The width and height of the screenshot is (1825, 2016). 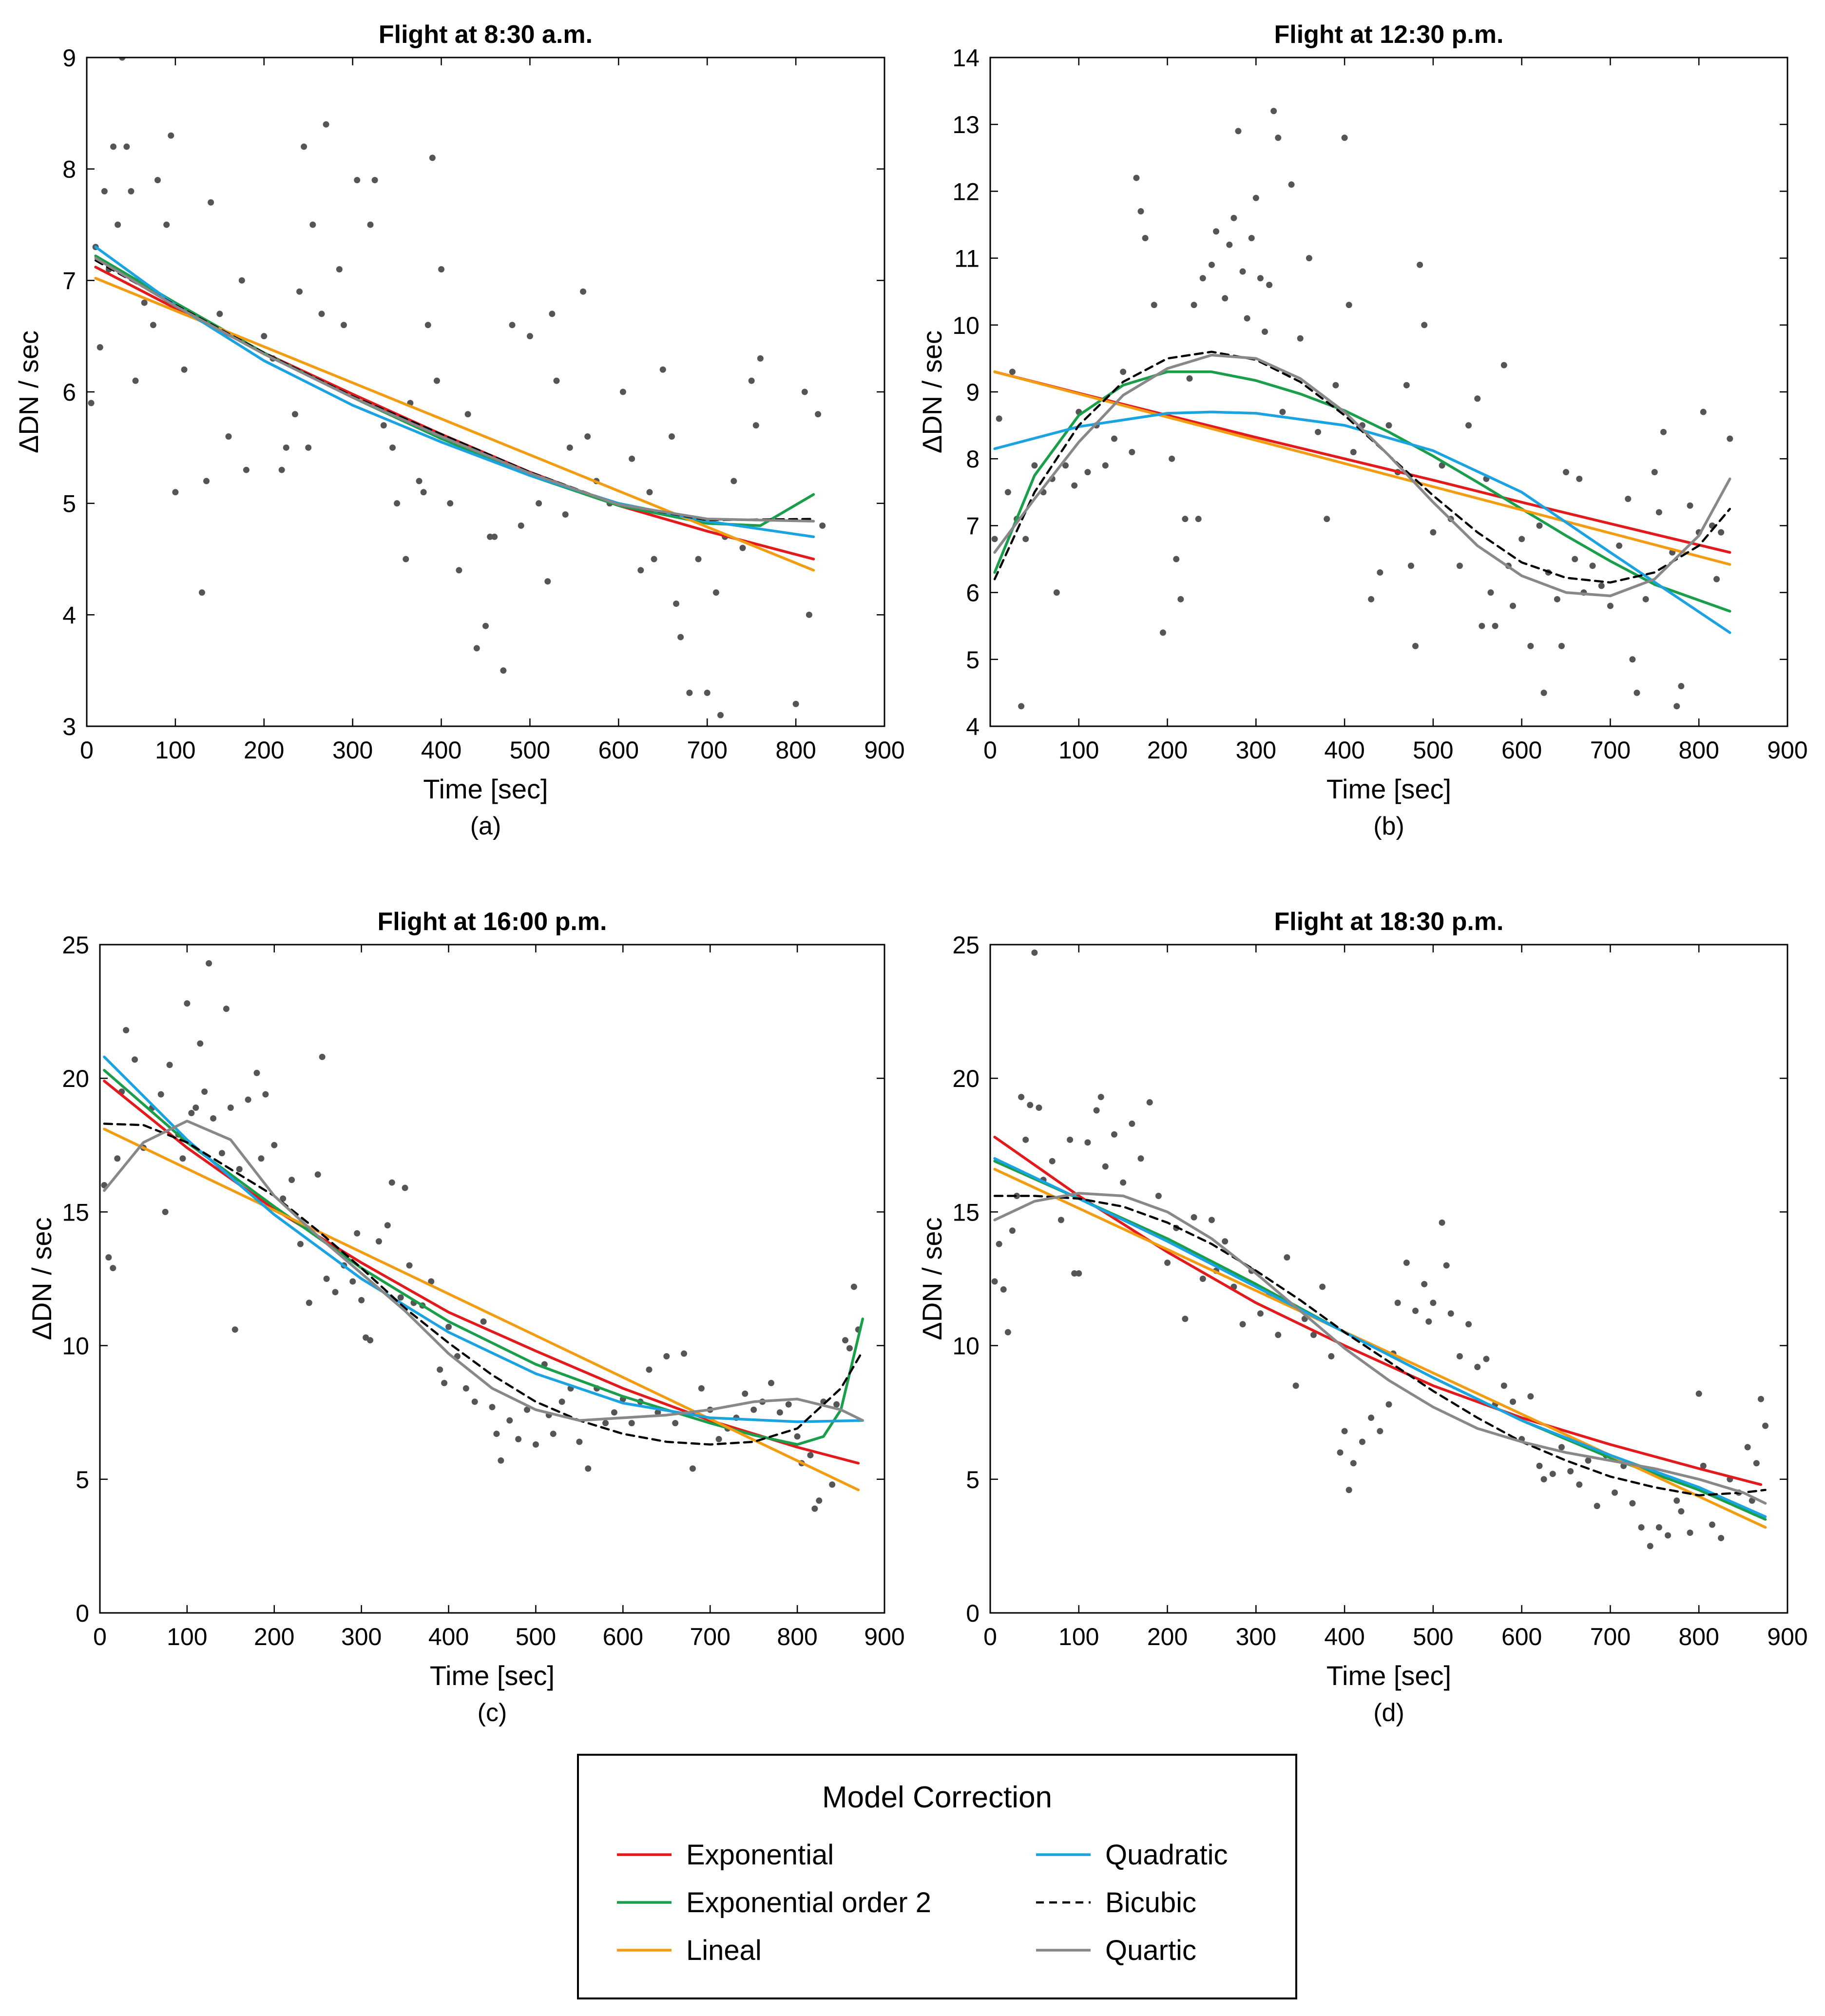 I want to click on x-tick-label: 0, so click(x=87, y=750).